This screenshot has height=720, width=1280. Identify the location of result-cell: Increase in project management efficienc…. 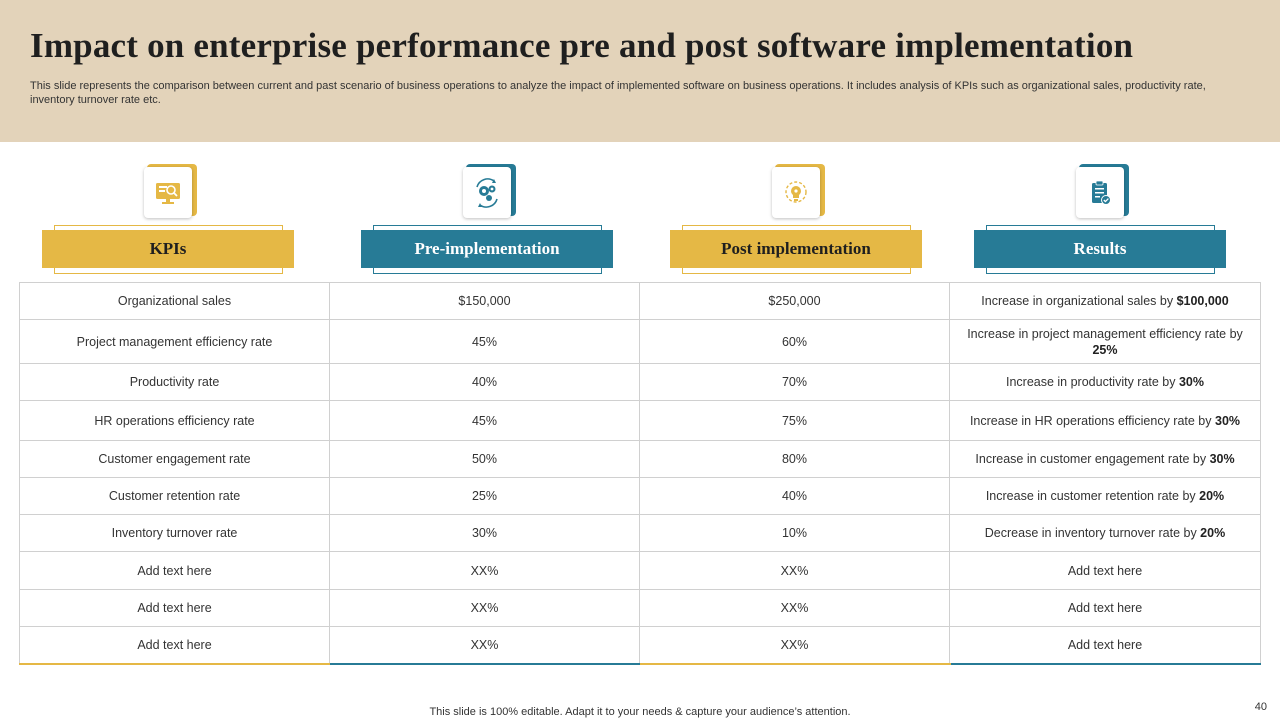
(1105, 341).